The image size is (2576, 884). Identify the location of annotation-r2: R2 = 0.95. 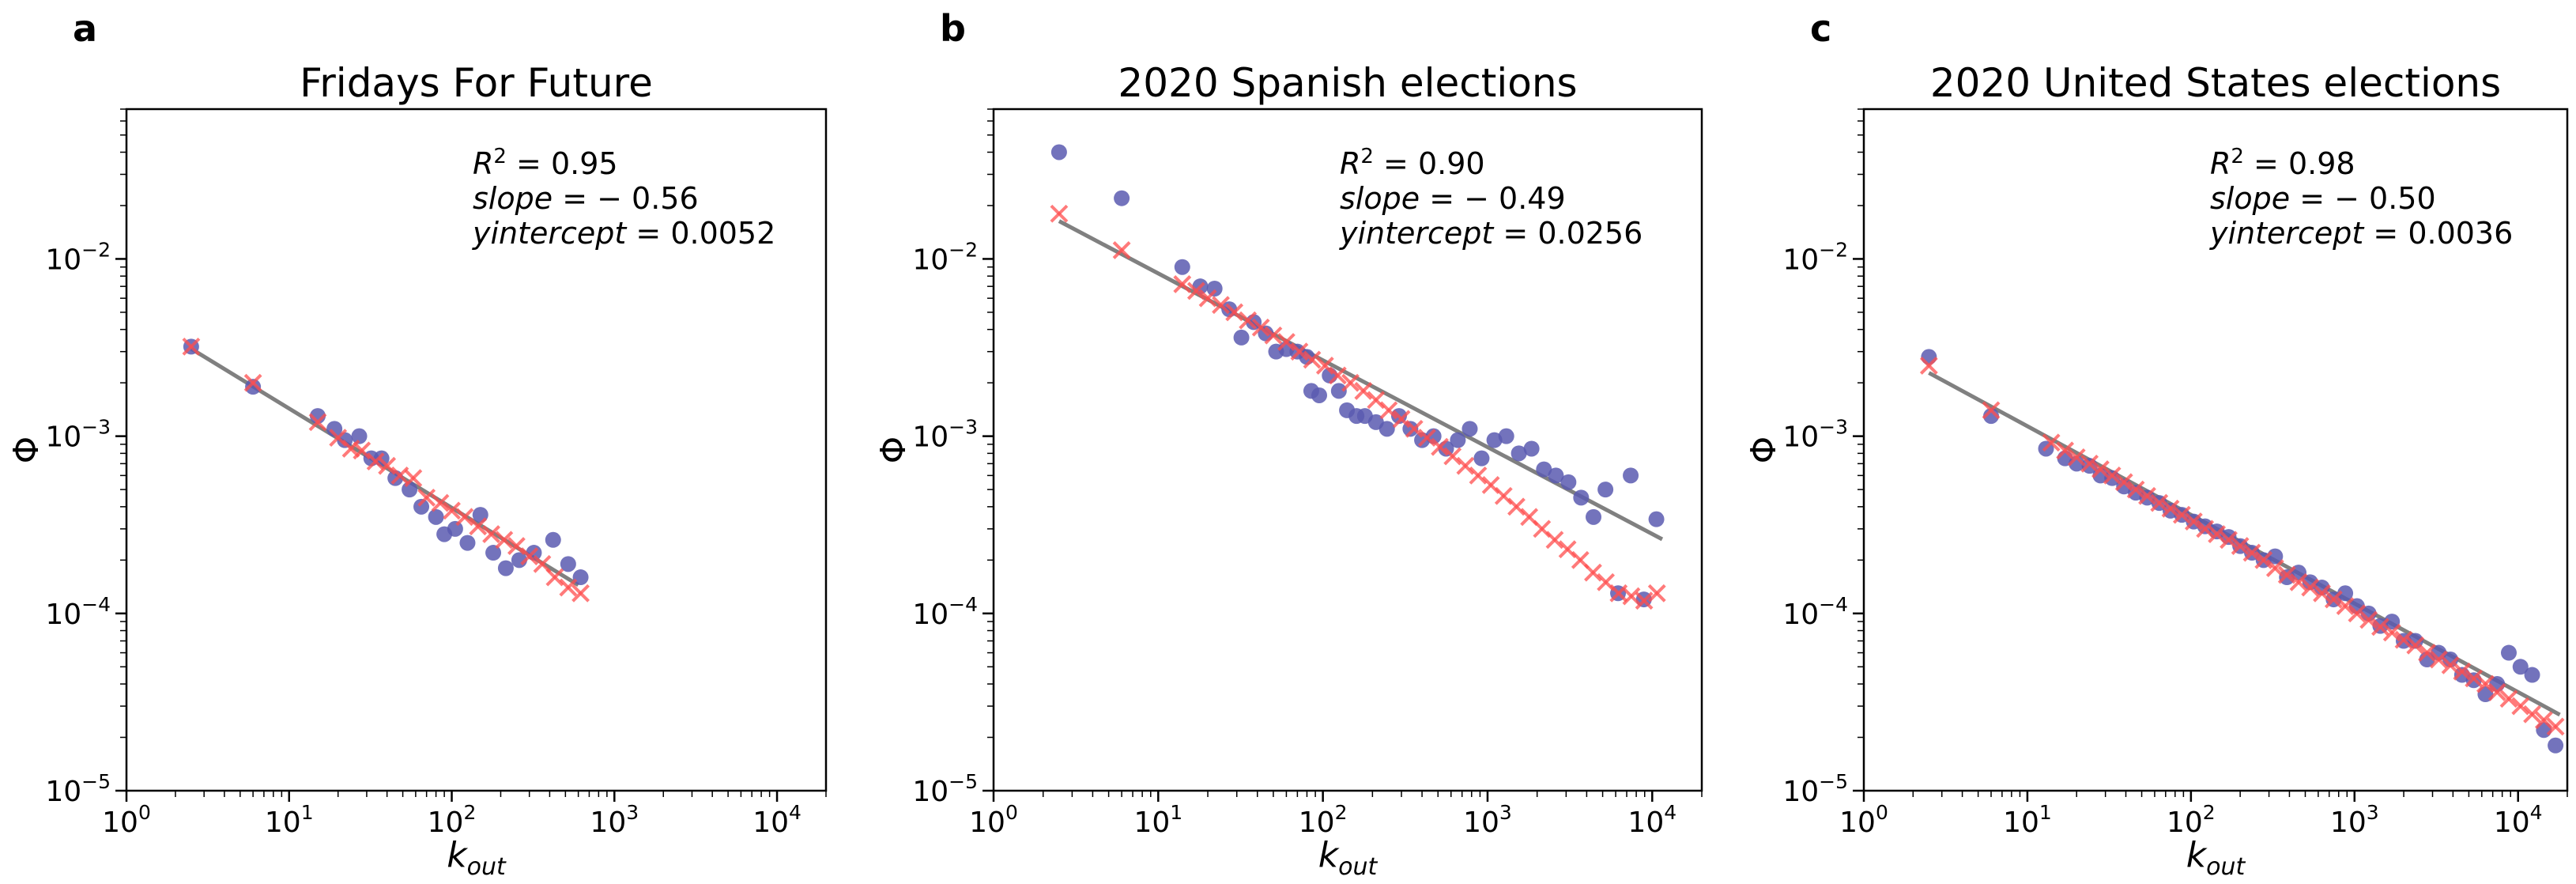
(545, 163).